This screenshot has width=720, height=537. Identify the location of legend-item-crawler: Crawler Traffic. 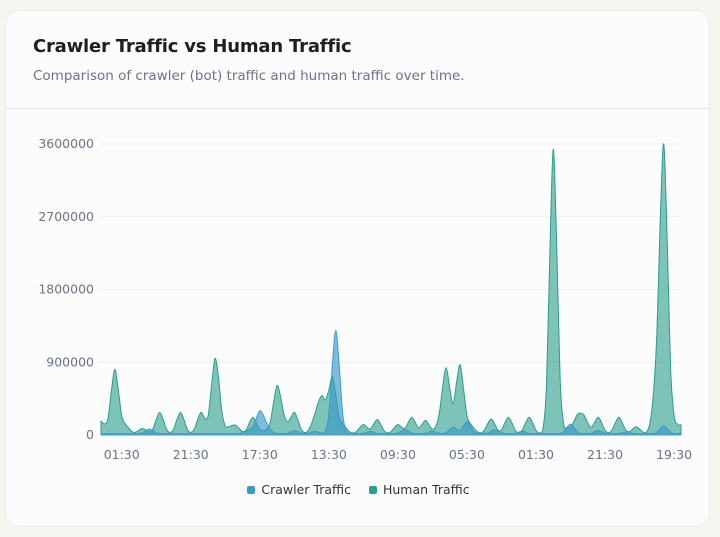
(299, 489).